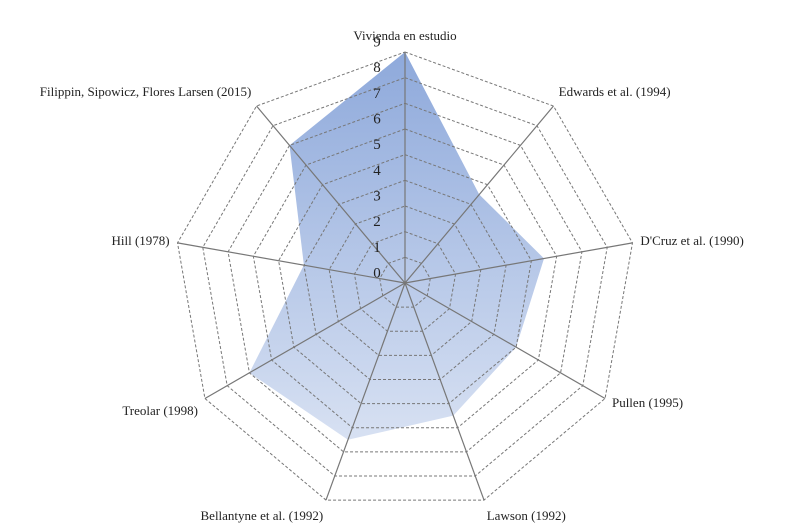 This screenshot has width=792, height=532. I want to click on r-tick-label: 8, so click(377, 68).